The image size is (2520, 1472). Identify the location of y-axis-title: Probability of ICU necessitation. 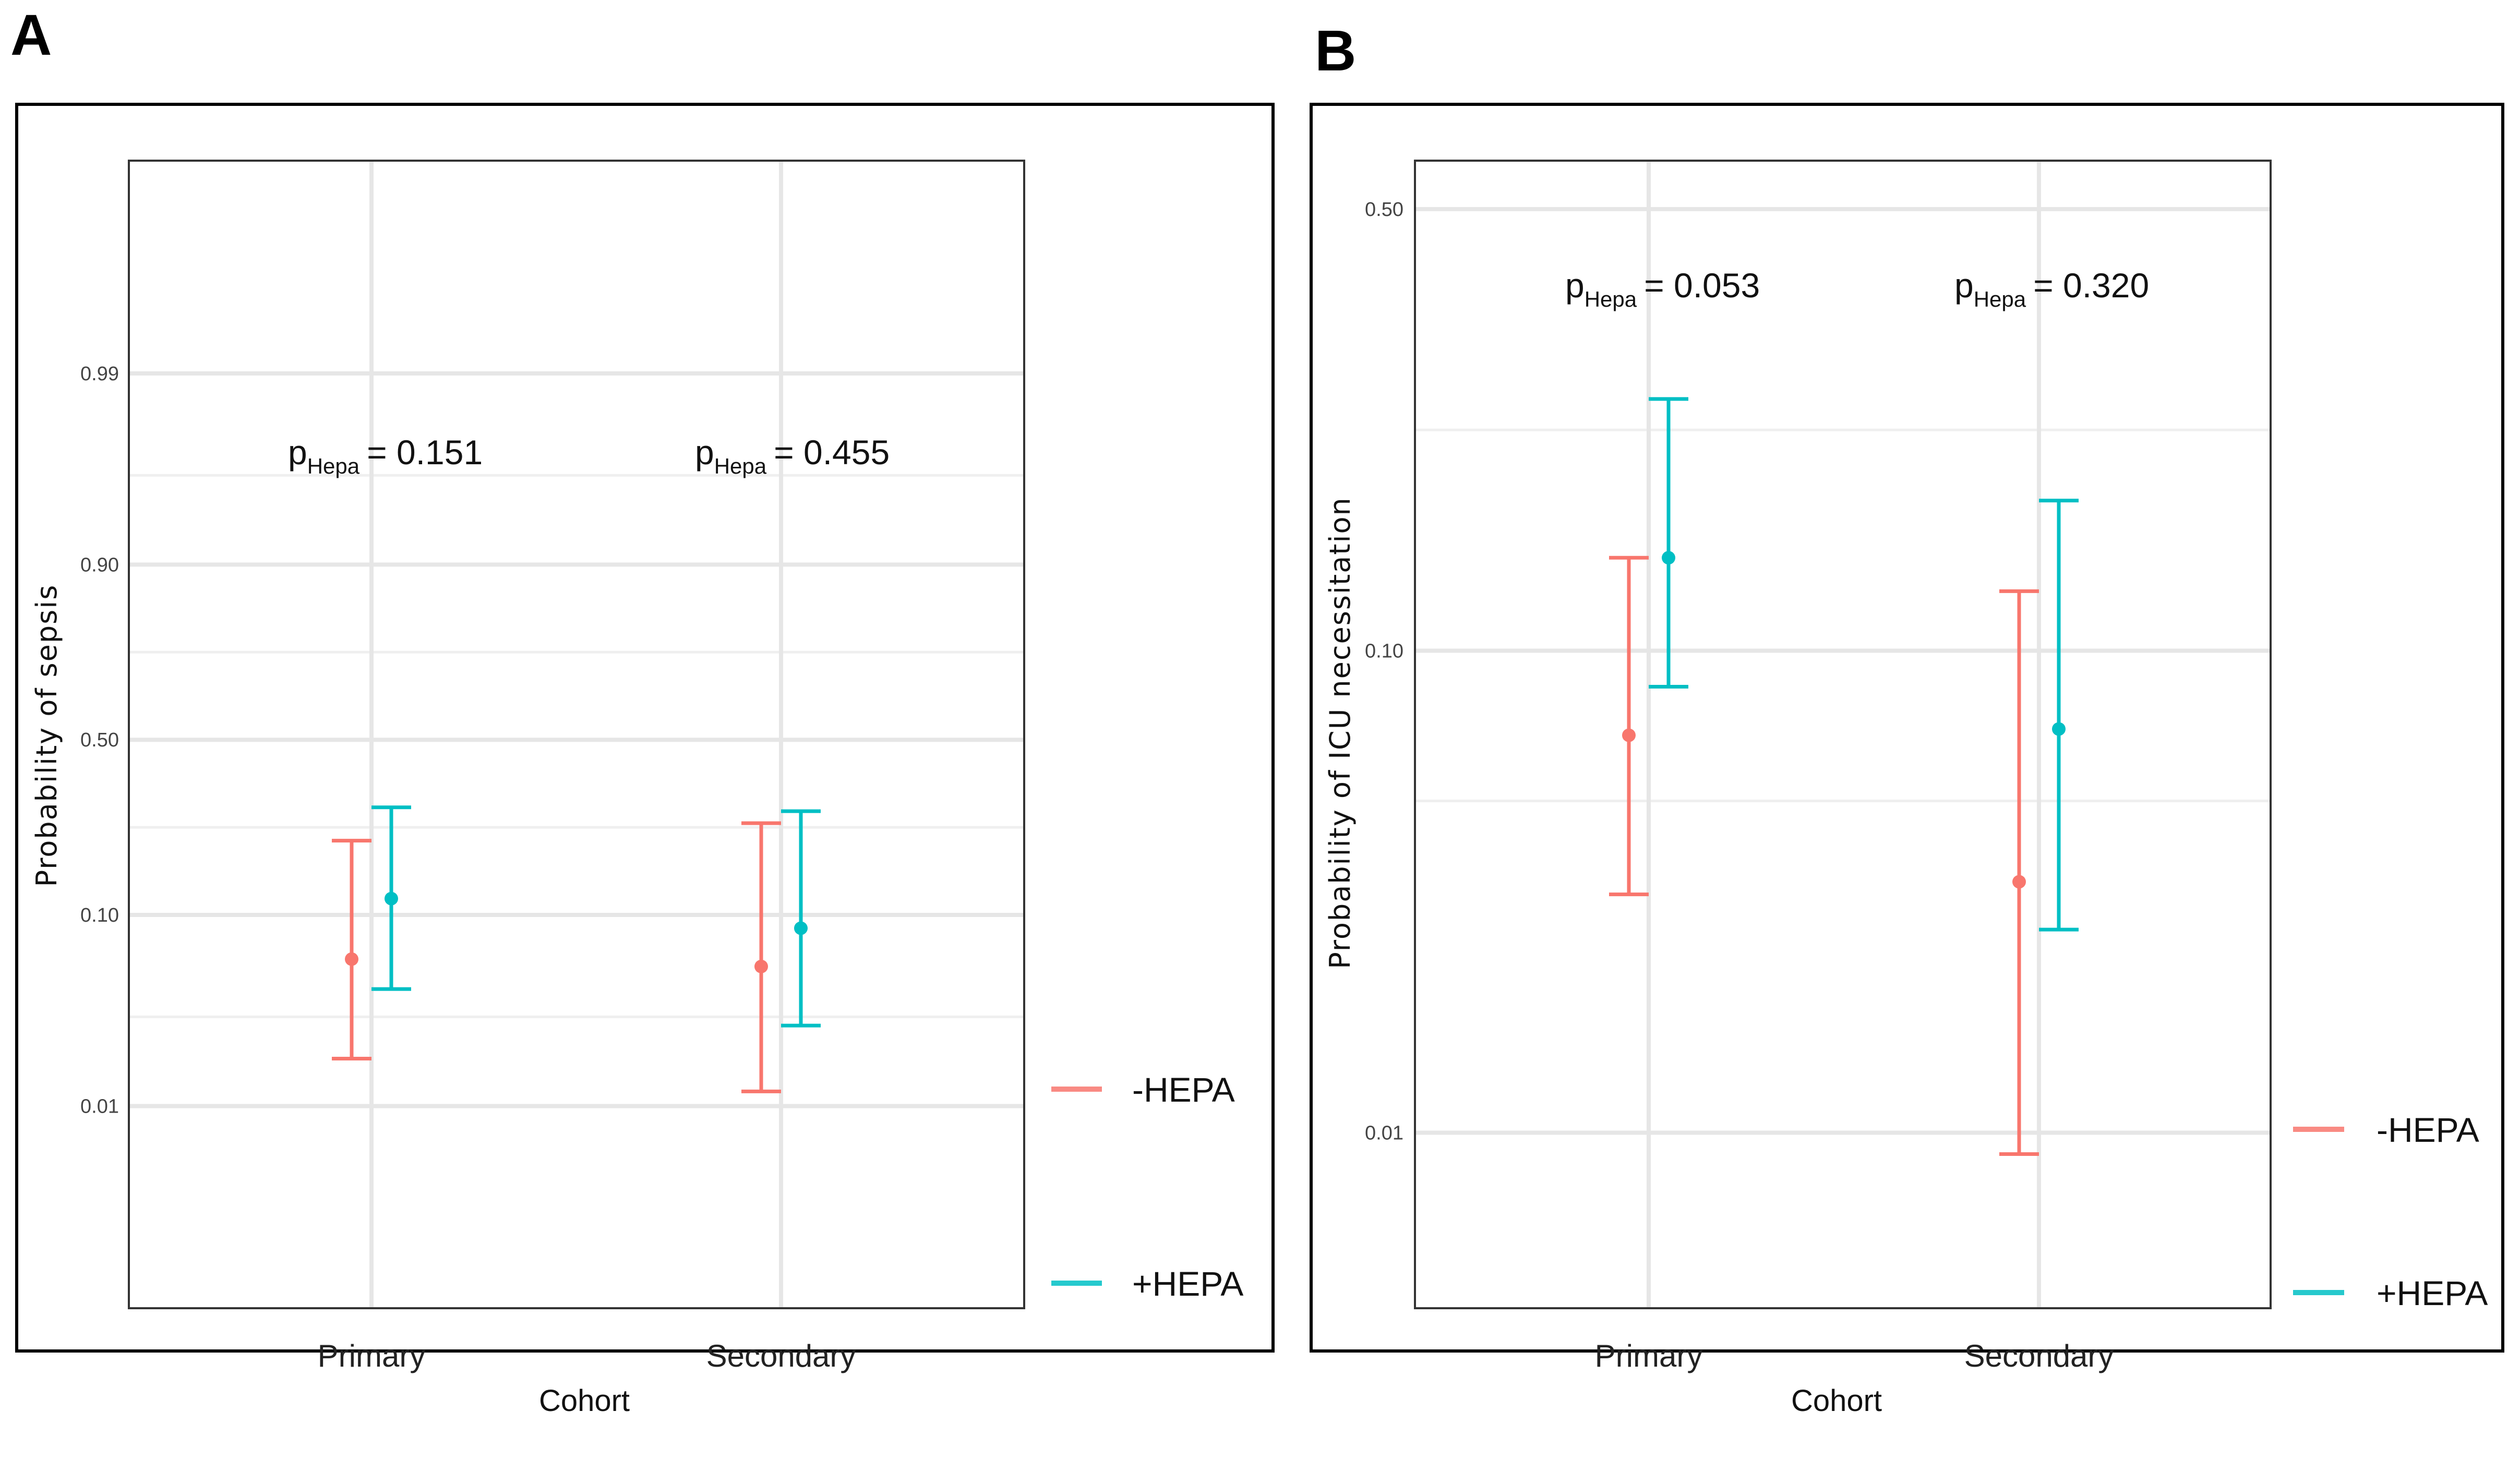
(1341, 733).